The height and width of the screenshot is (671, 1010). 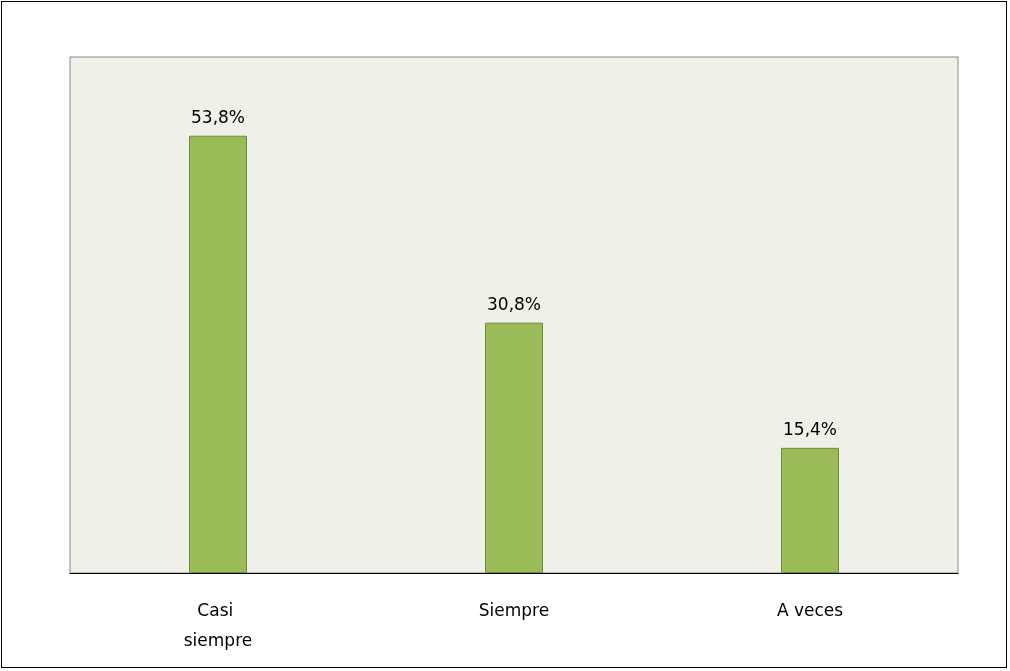 I want to click on data-label: 53,8%, so click(x=218, y=117).